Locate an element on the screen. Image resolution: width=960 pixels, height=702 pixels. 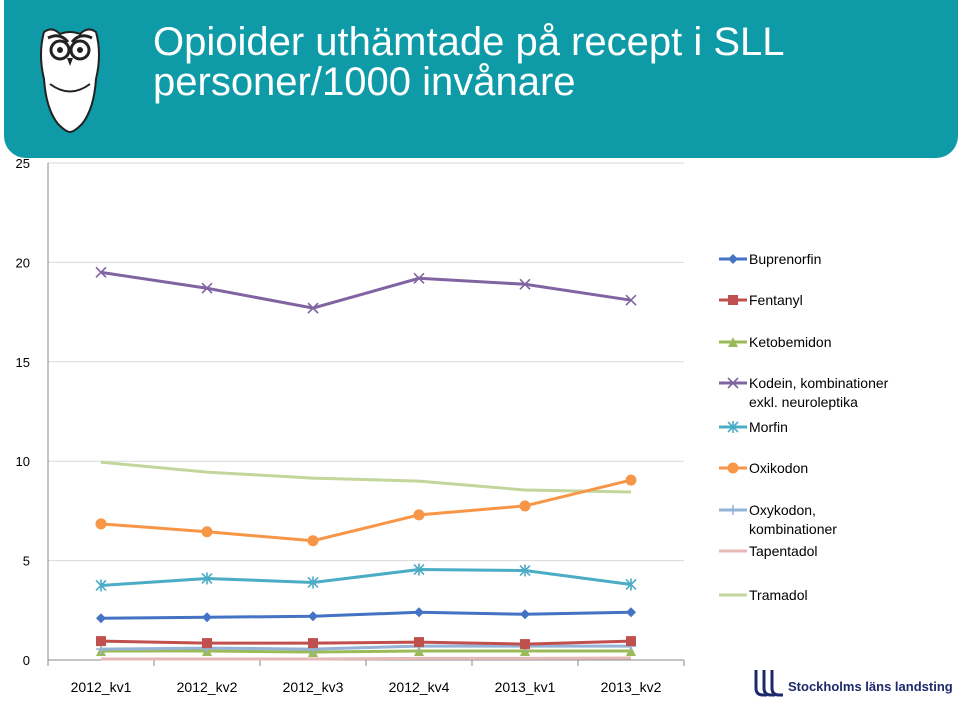
legend-label: Oxikodon is located at coordinates (778, 468).